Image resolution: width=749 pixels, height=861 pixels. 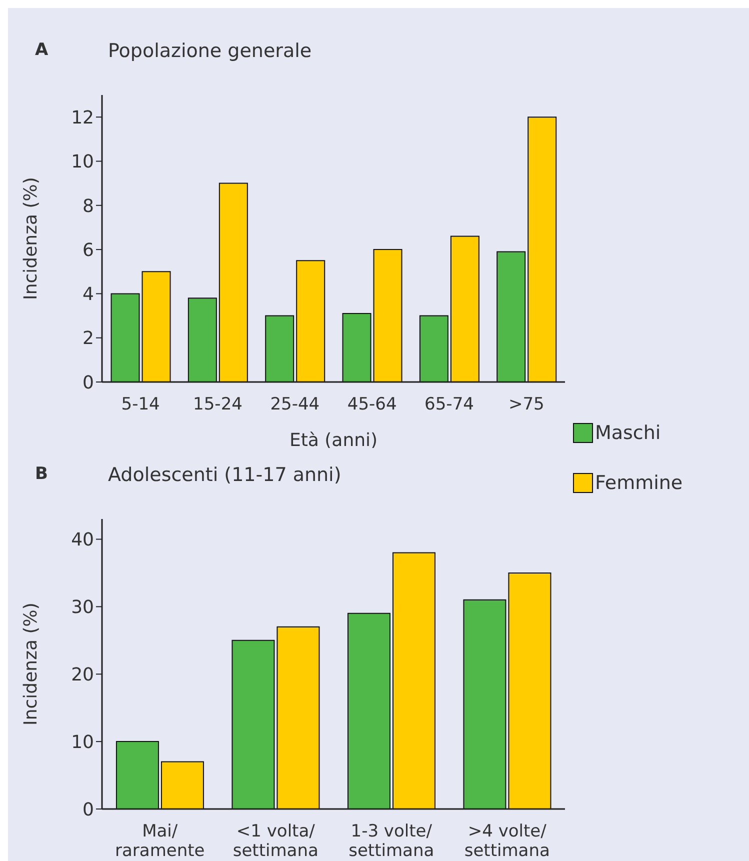 I want to click on legend-label: Maschi, so click(x=628, y=433).